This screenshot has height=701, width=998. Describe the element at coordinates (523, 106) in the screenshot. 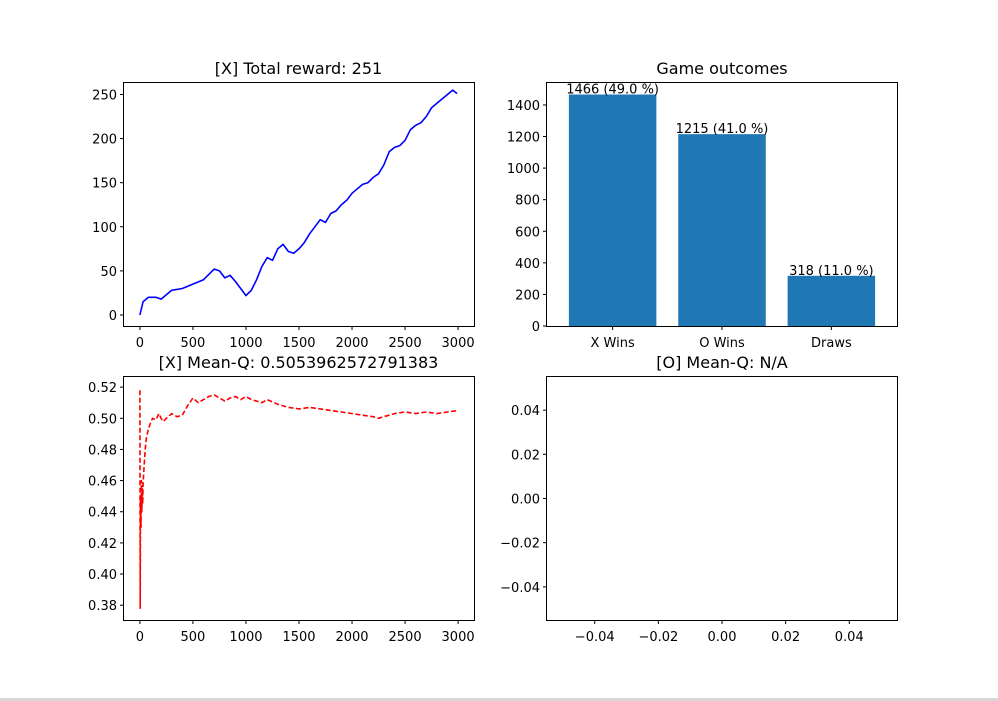

I see `y-tick-label: 1400` at that location.